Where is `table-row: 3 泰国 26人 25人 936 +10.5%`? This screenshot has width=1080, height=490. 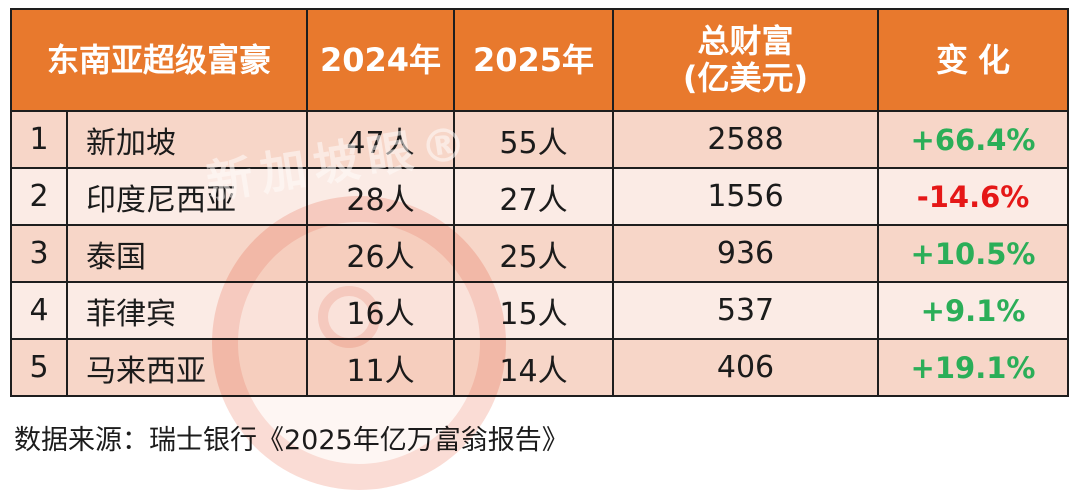 table-row: 3 泰国 26人 25人 936 +10.5% is located at coordinates (540, 253).